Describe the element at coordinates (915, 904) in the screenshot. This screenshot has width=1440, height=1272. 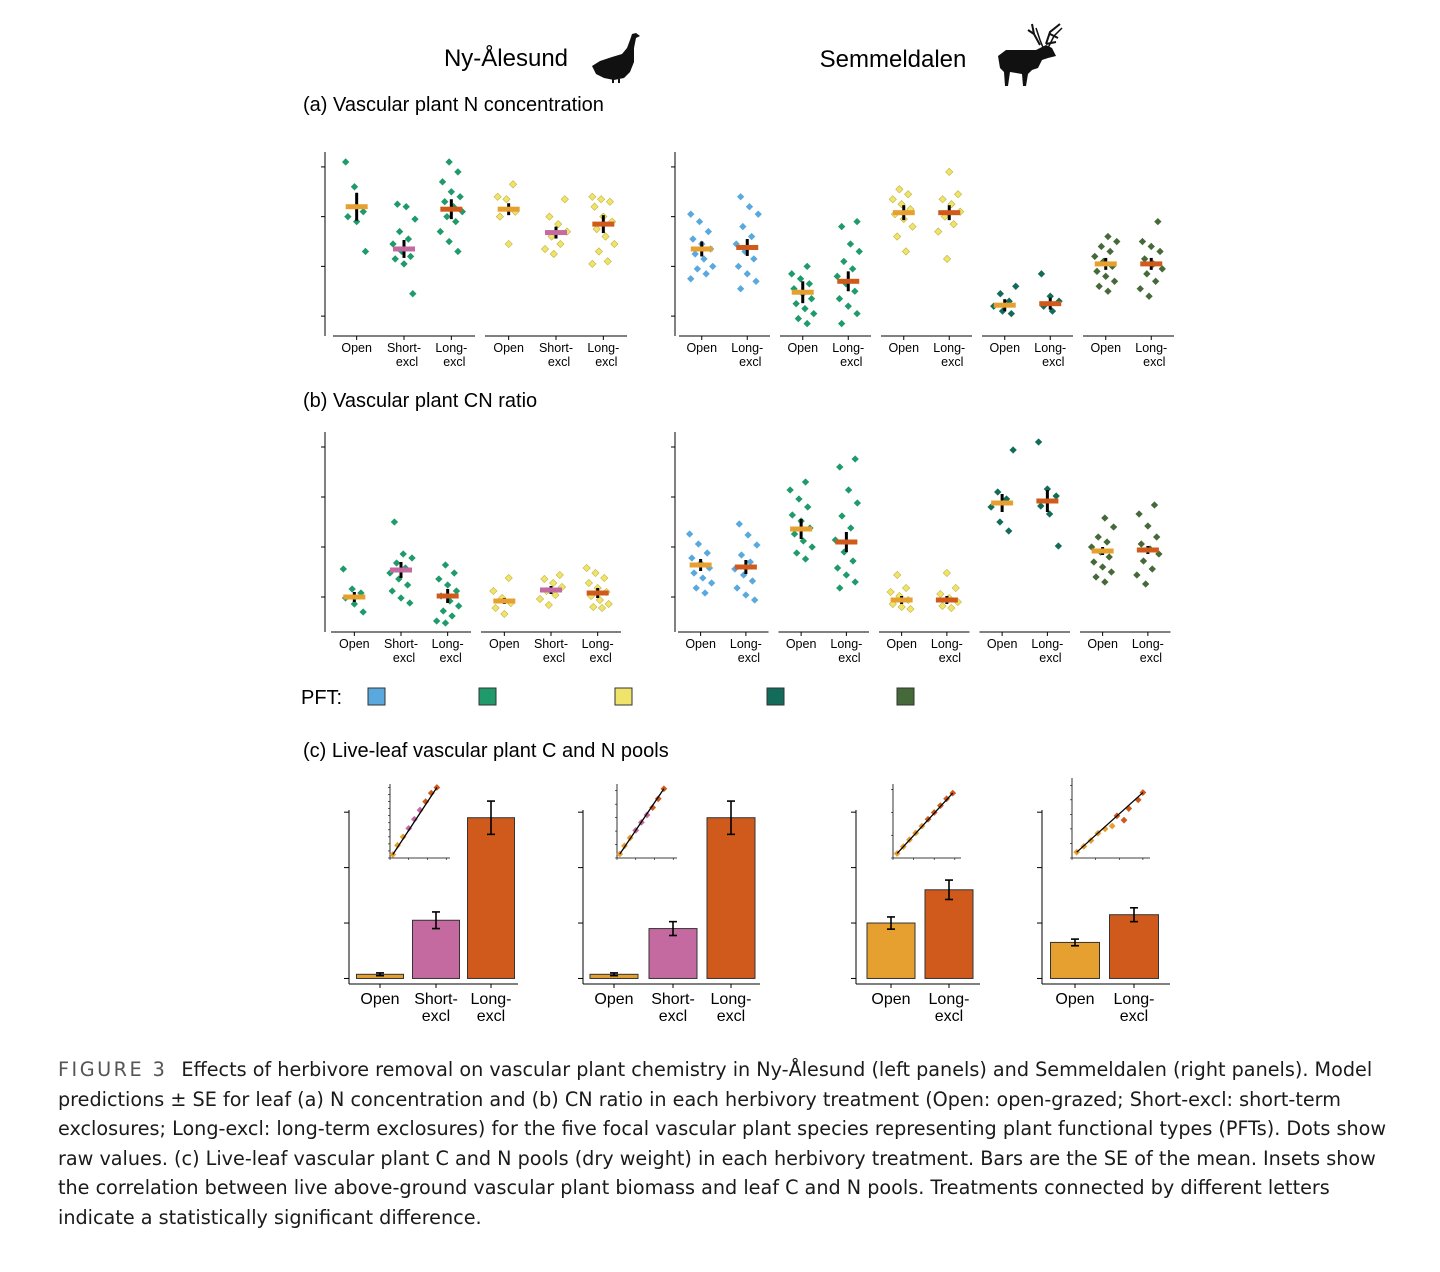
I see `bar-chart-c-se-carbon: Open Long-excl` at that location.